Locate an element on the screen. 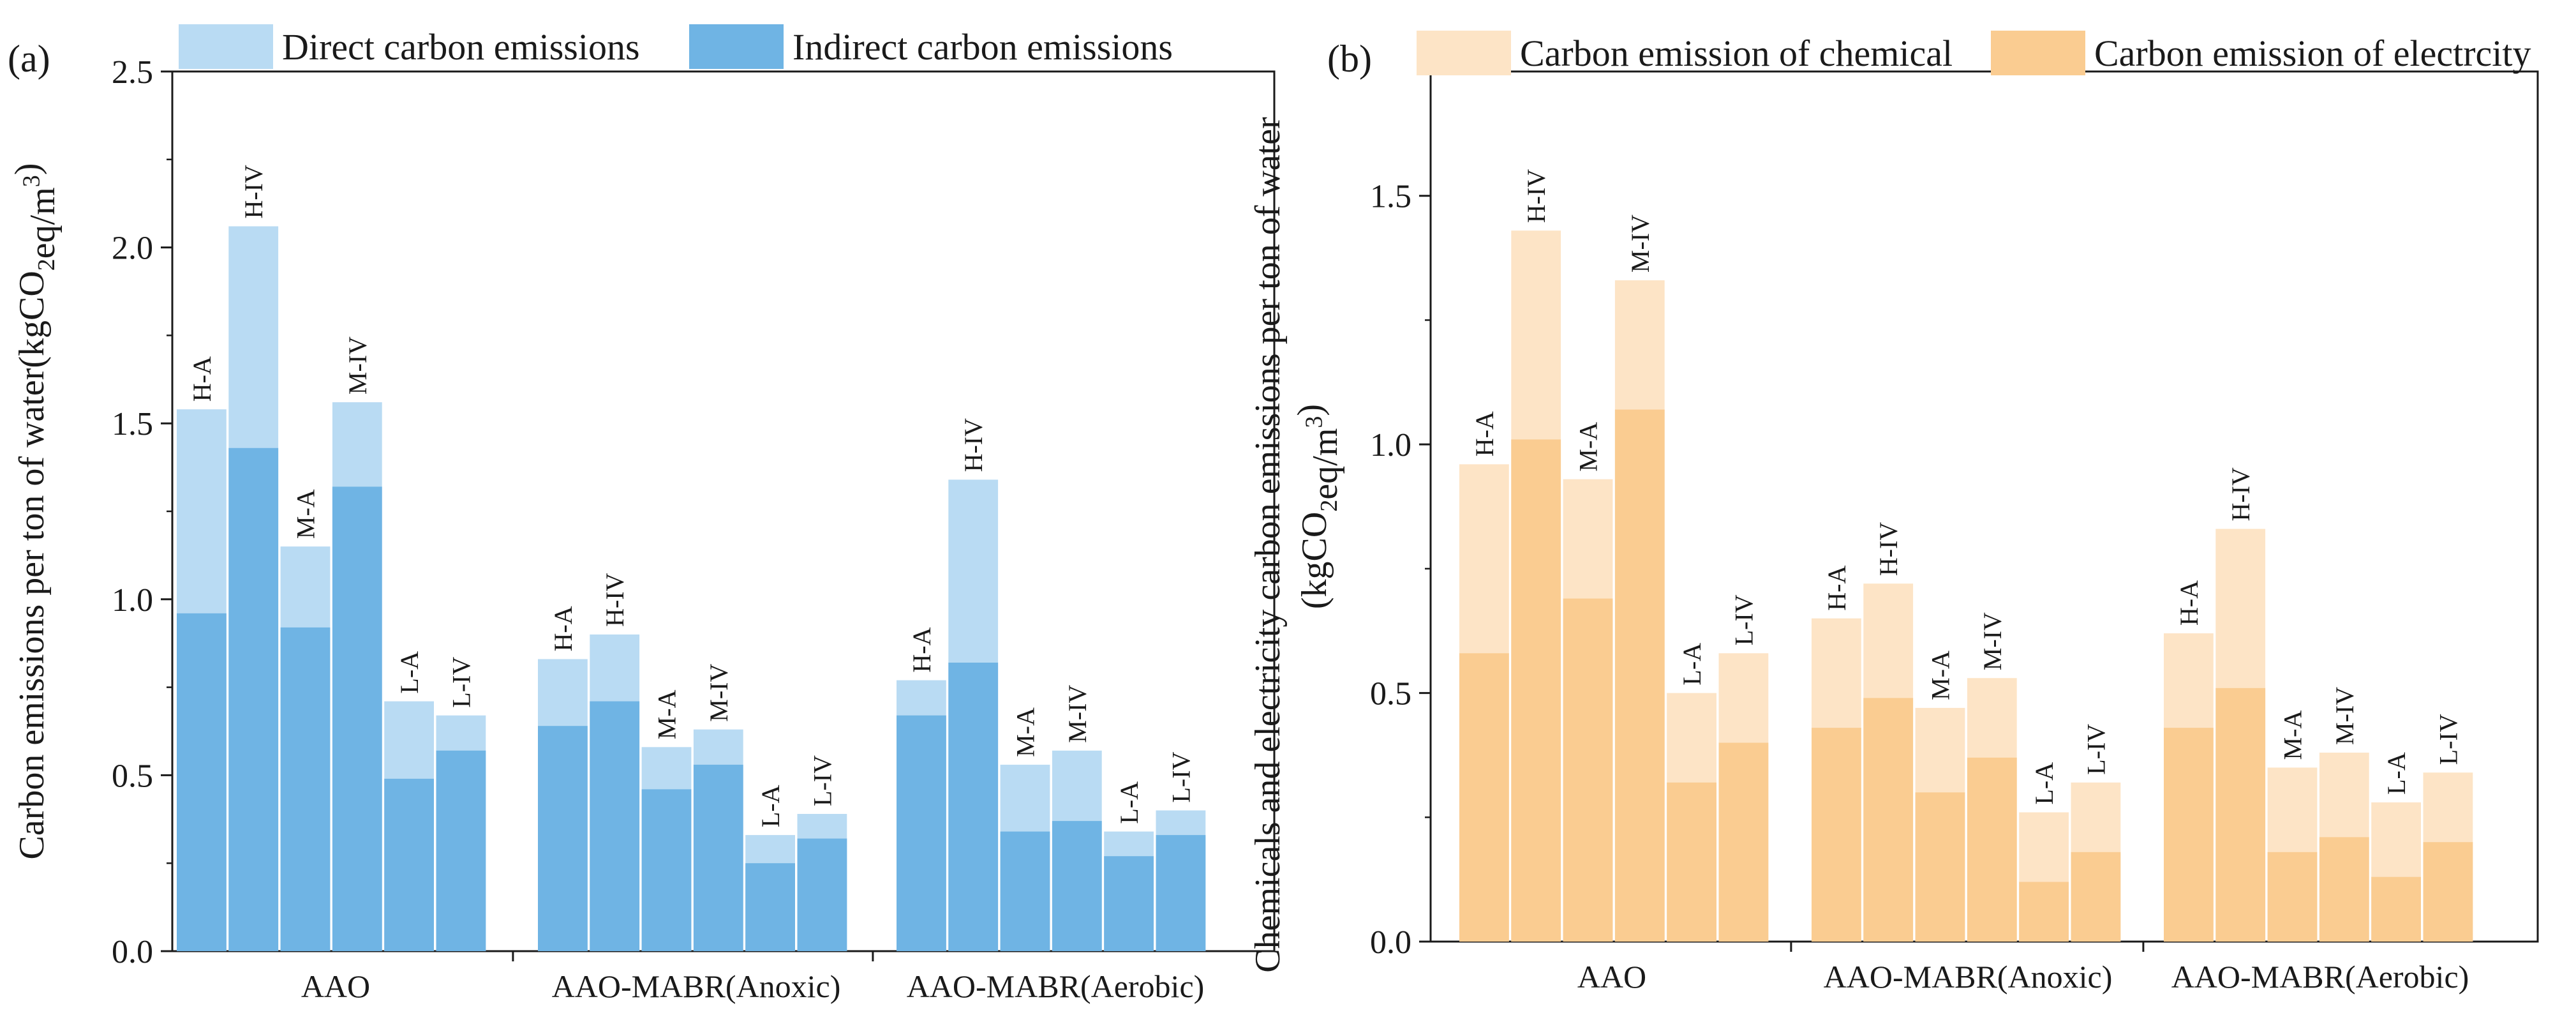  bar-aao-mabr-anoxic--h-a-indirect is located at coordinates (563, 839).